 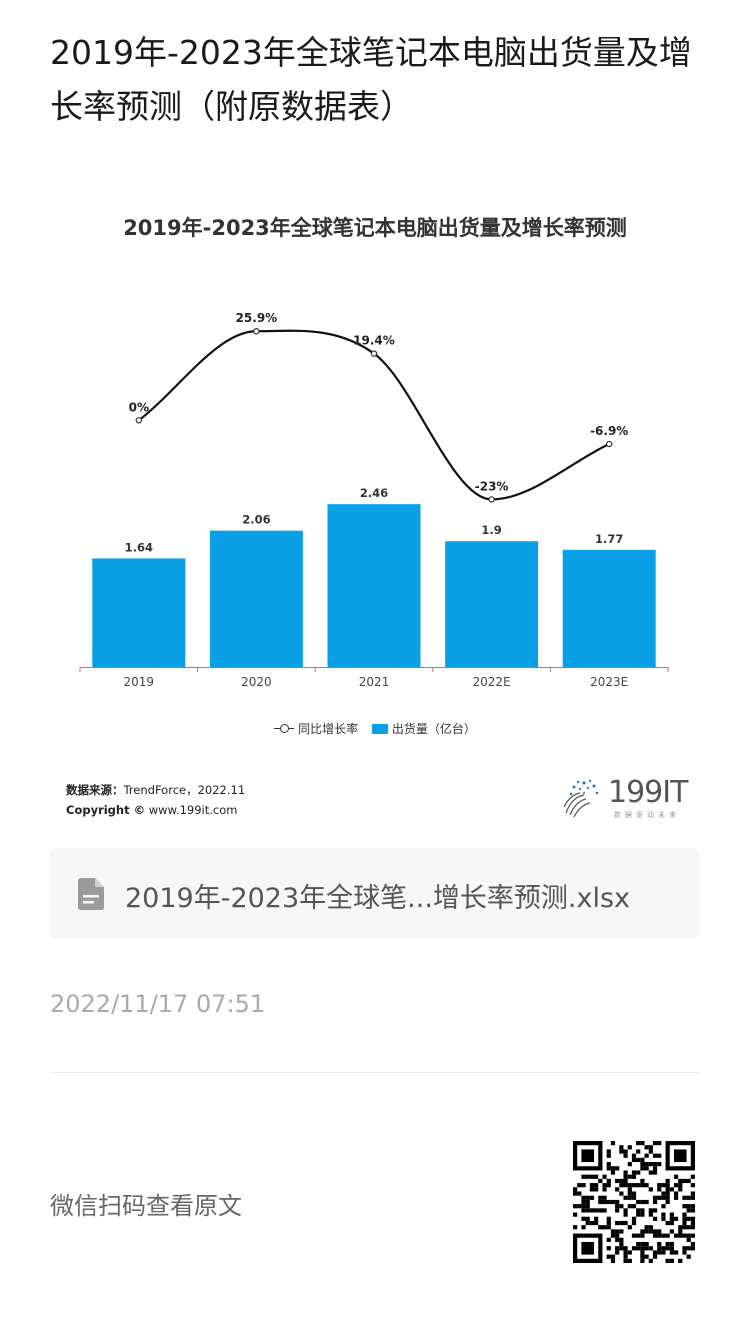 I want to click on divider, so click(x=375, y=1072).